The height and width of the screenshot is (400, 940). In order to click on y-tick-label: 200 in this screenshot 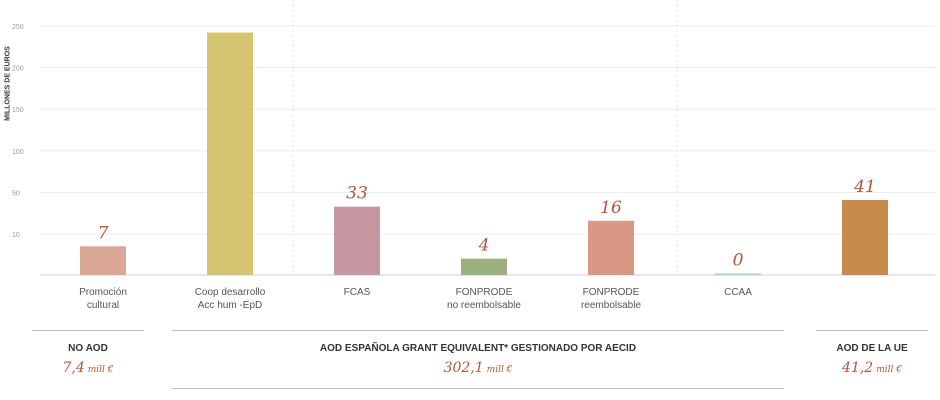, I will do `click(18, 69)`.